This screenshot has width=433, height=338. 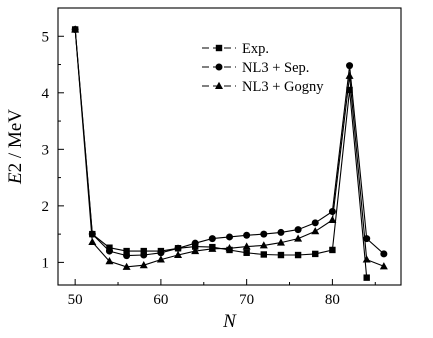 I want to click on legend-label: NL3 + Sep., so click(x=275, y=68).